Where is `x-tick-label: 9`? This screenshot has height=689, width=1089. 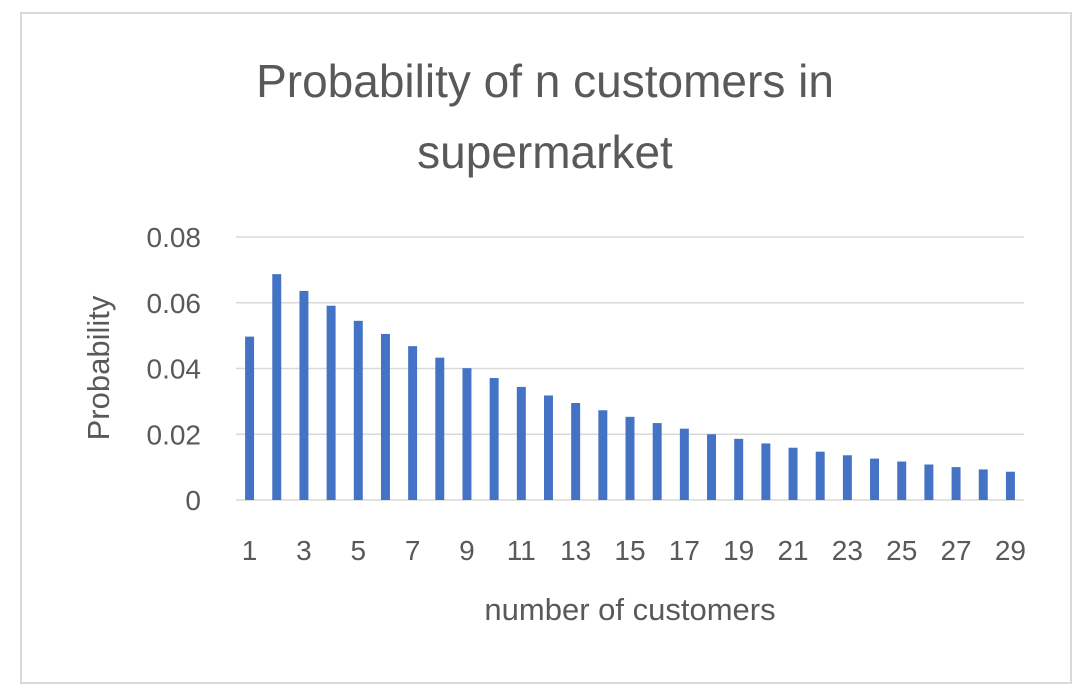 x-tick-label: 9 is located at coordinates (467, 550).